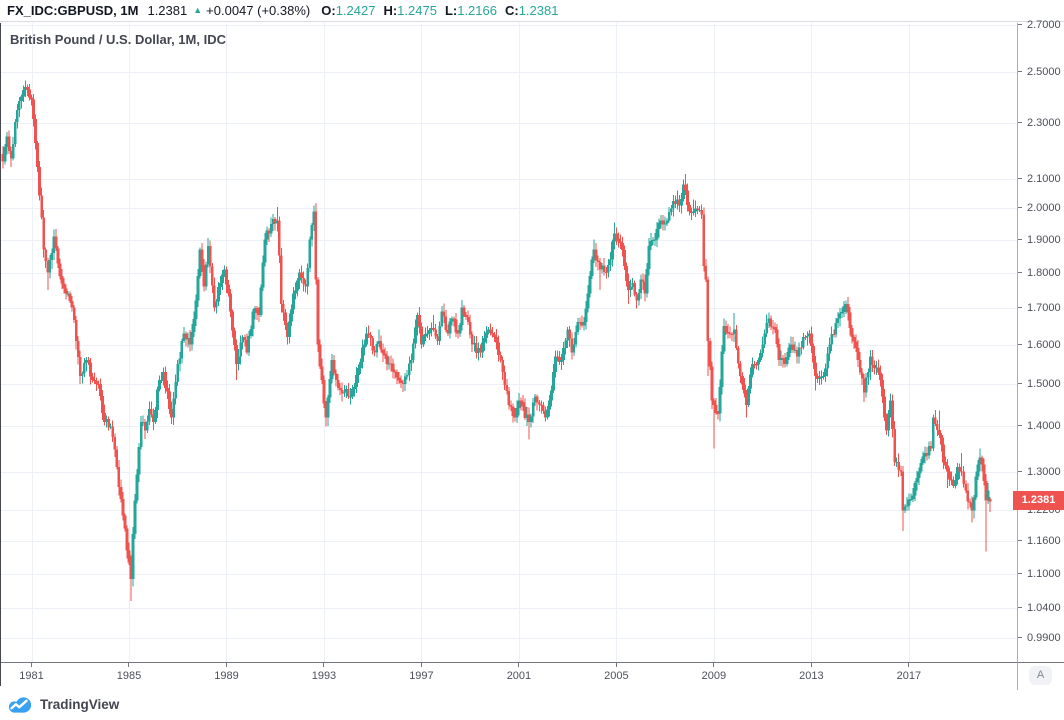 The image size is (1064, 720). I want to click on time-tick-label: 2013, so click(811, 676).